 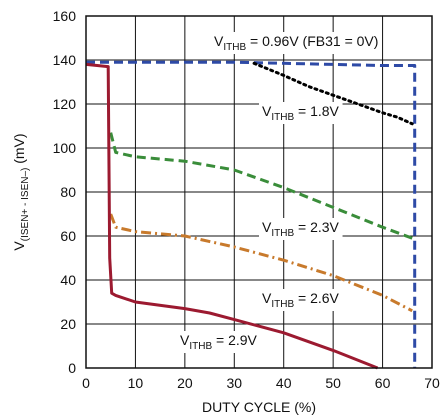 What do you see at coordinates (68, 192) in the screenshot?
I see `y-tick-label: 80` at bounding box center [68, 192].